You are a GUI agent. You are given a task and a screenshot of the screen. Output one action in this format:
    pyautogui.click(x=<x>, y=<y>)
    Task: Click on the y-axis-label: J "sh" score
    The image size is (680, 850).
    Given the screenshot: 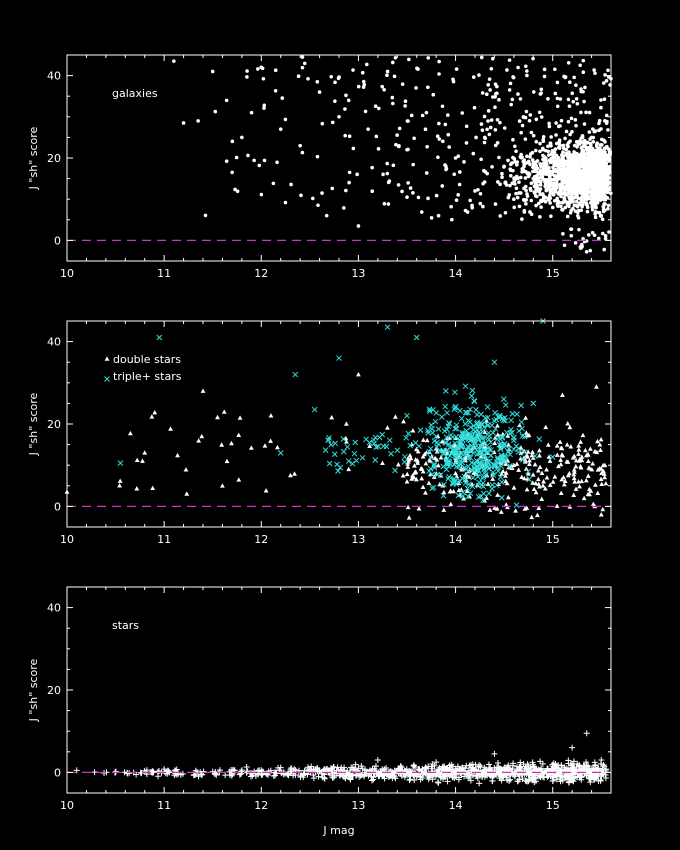 What is the action you would take?
    pyautogui.click(x=33, y=158)
    